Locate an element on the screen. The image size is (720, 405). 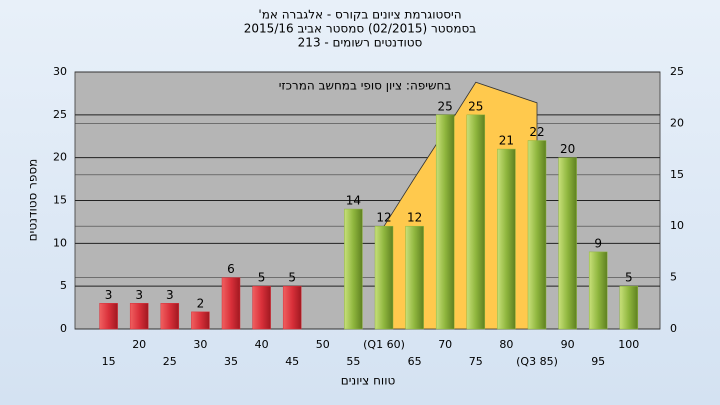
y-tick-label: 15 is located at coordinates (60, 200).